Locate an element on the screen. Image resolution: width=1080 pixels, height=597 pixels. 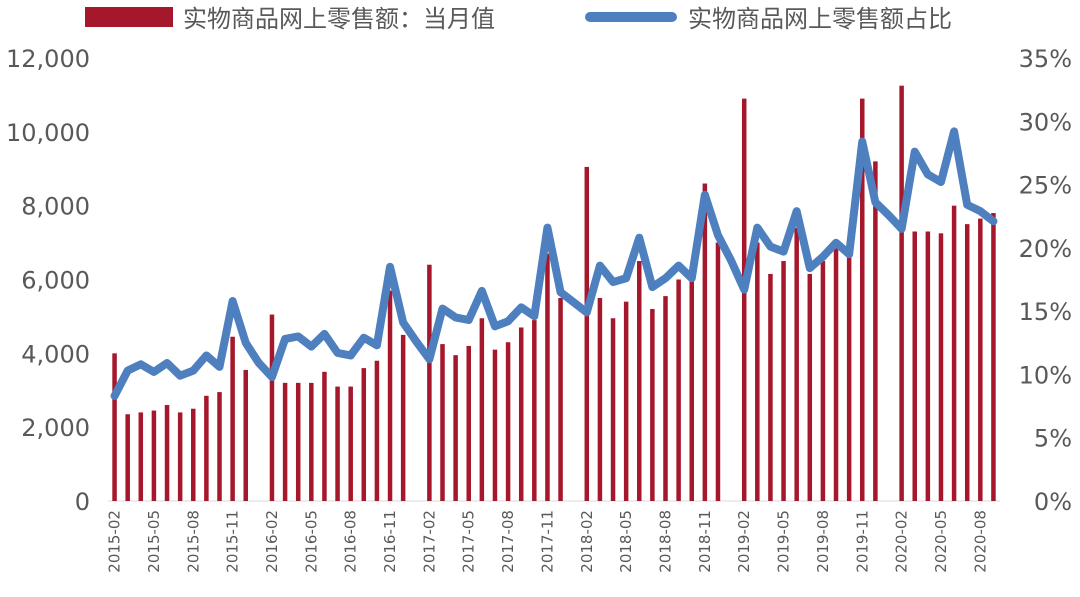
right-tick-label: 10% is located at coordinates (1045, 375).